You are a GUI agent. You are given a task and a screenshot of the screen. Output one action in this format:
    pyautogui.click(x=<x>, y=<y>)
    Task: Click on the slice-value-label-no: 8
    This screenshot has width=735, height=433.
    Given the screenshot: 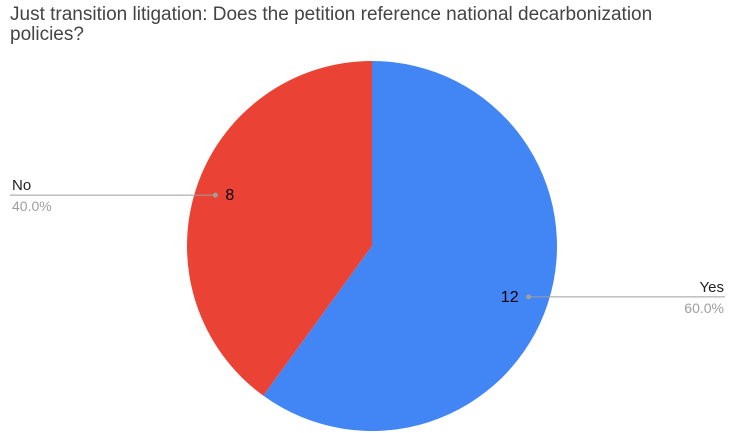 What is the action you would take?
    pyautogui.click(x=229, y=195)
    